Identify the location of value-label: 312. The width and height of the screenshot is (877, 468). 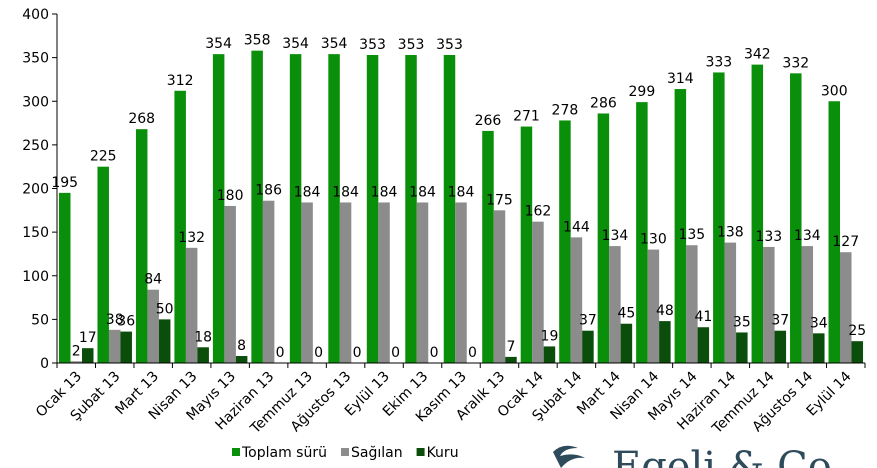
(180, 81).